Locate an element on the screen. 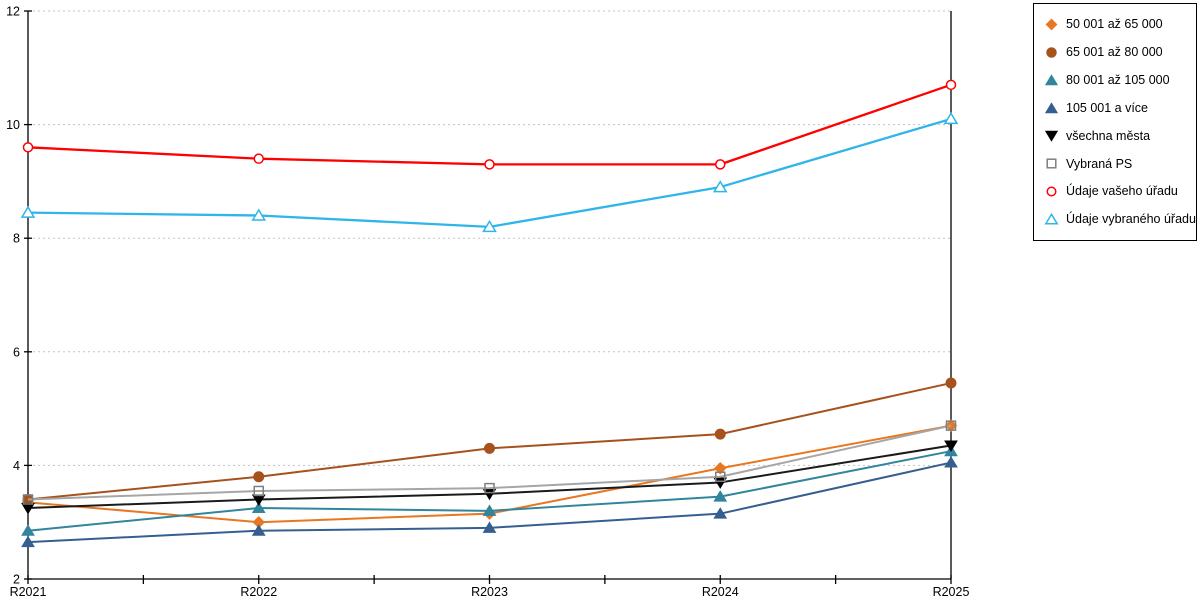 The height and width of the screenshot is (600, 1200). legend-item: Vybraná PS is located at coordinates (1120, 163).